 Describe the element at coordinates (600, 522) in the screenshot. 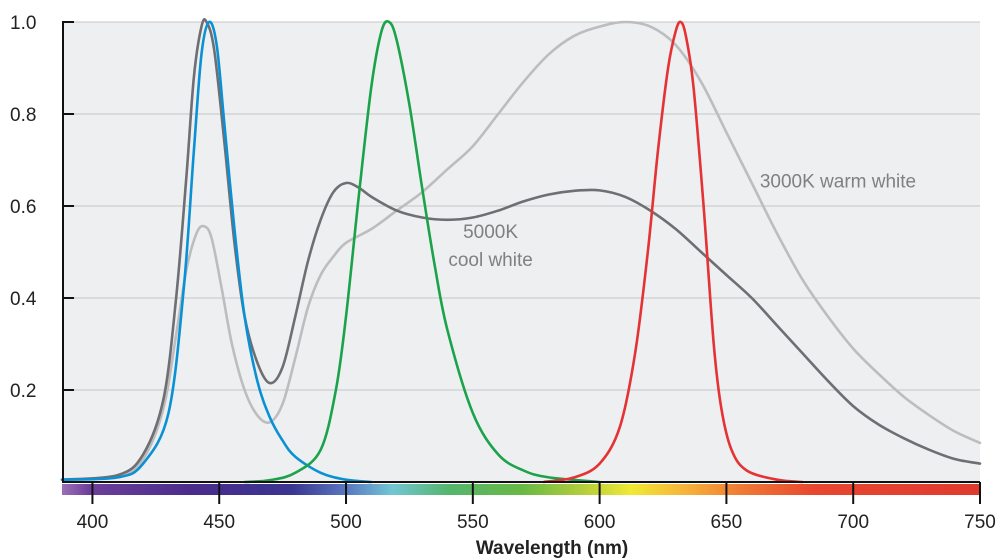

I see `x-tick-label: 600` at that location.